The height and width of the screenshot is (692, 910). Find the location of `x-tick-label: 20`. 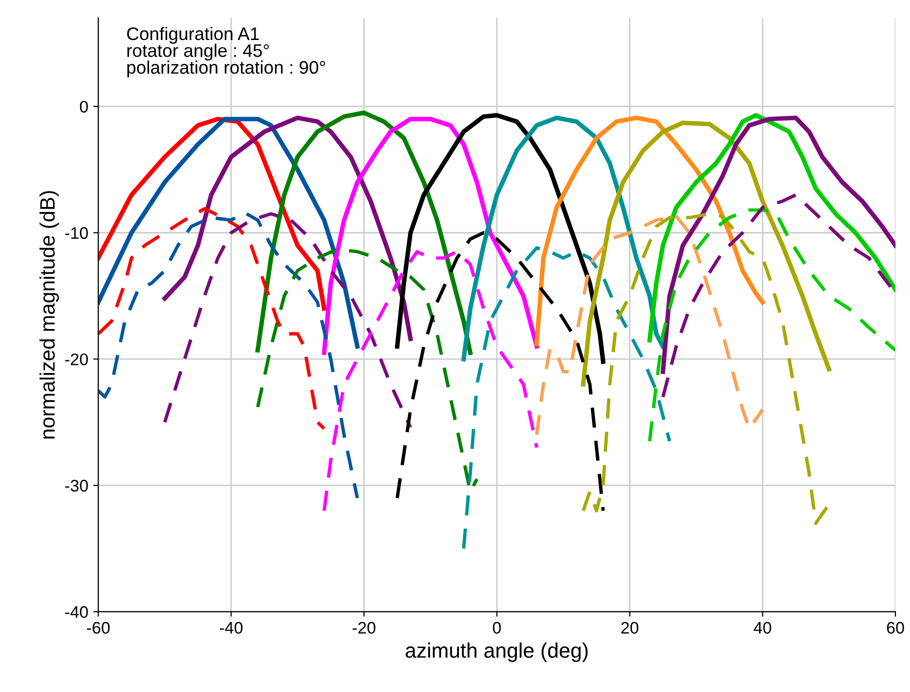

x-tick-label: 20 is located at coordinates (629, 628).